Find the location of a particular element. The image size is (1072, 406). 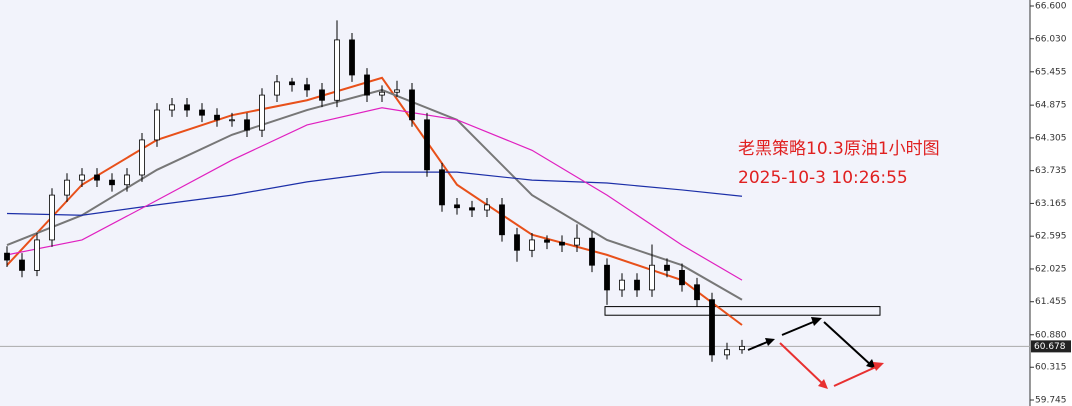

y-tick-label: 66.030 is located at coordinates (1051, 39).